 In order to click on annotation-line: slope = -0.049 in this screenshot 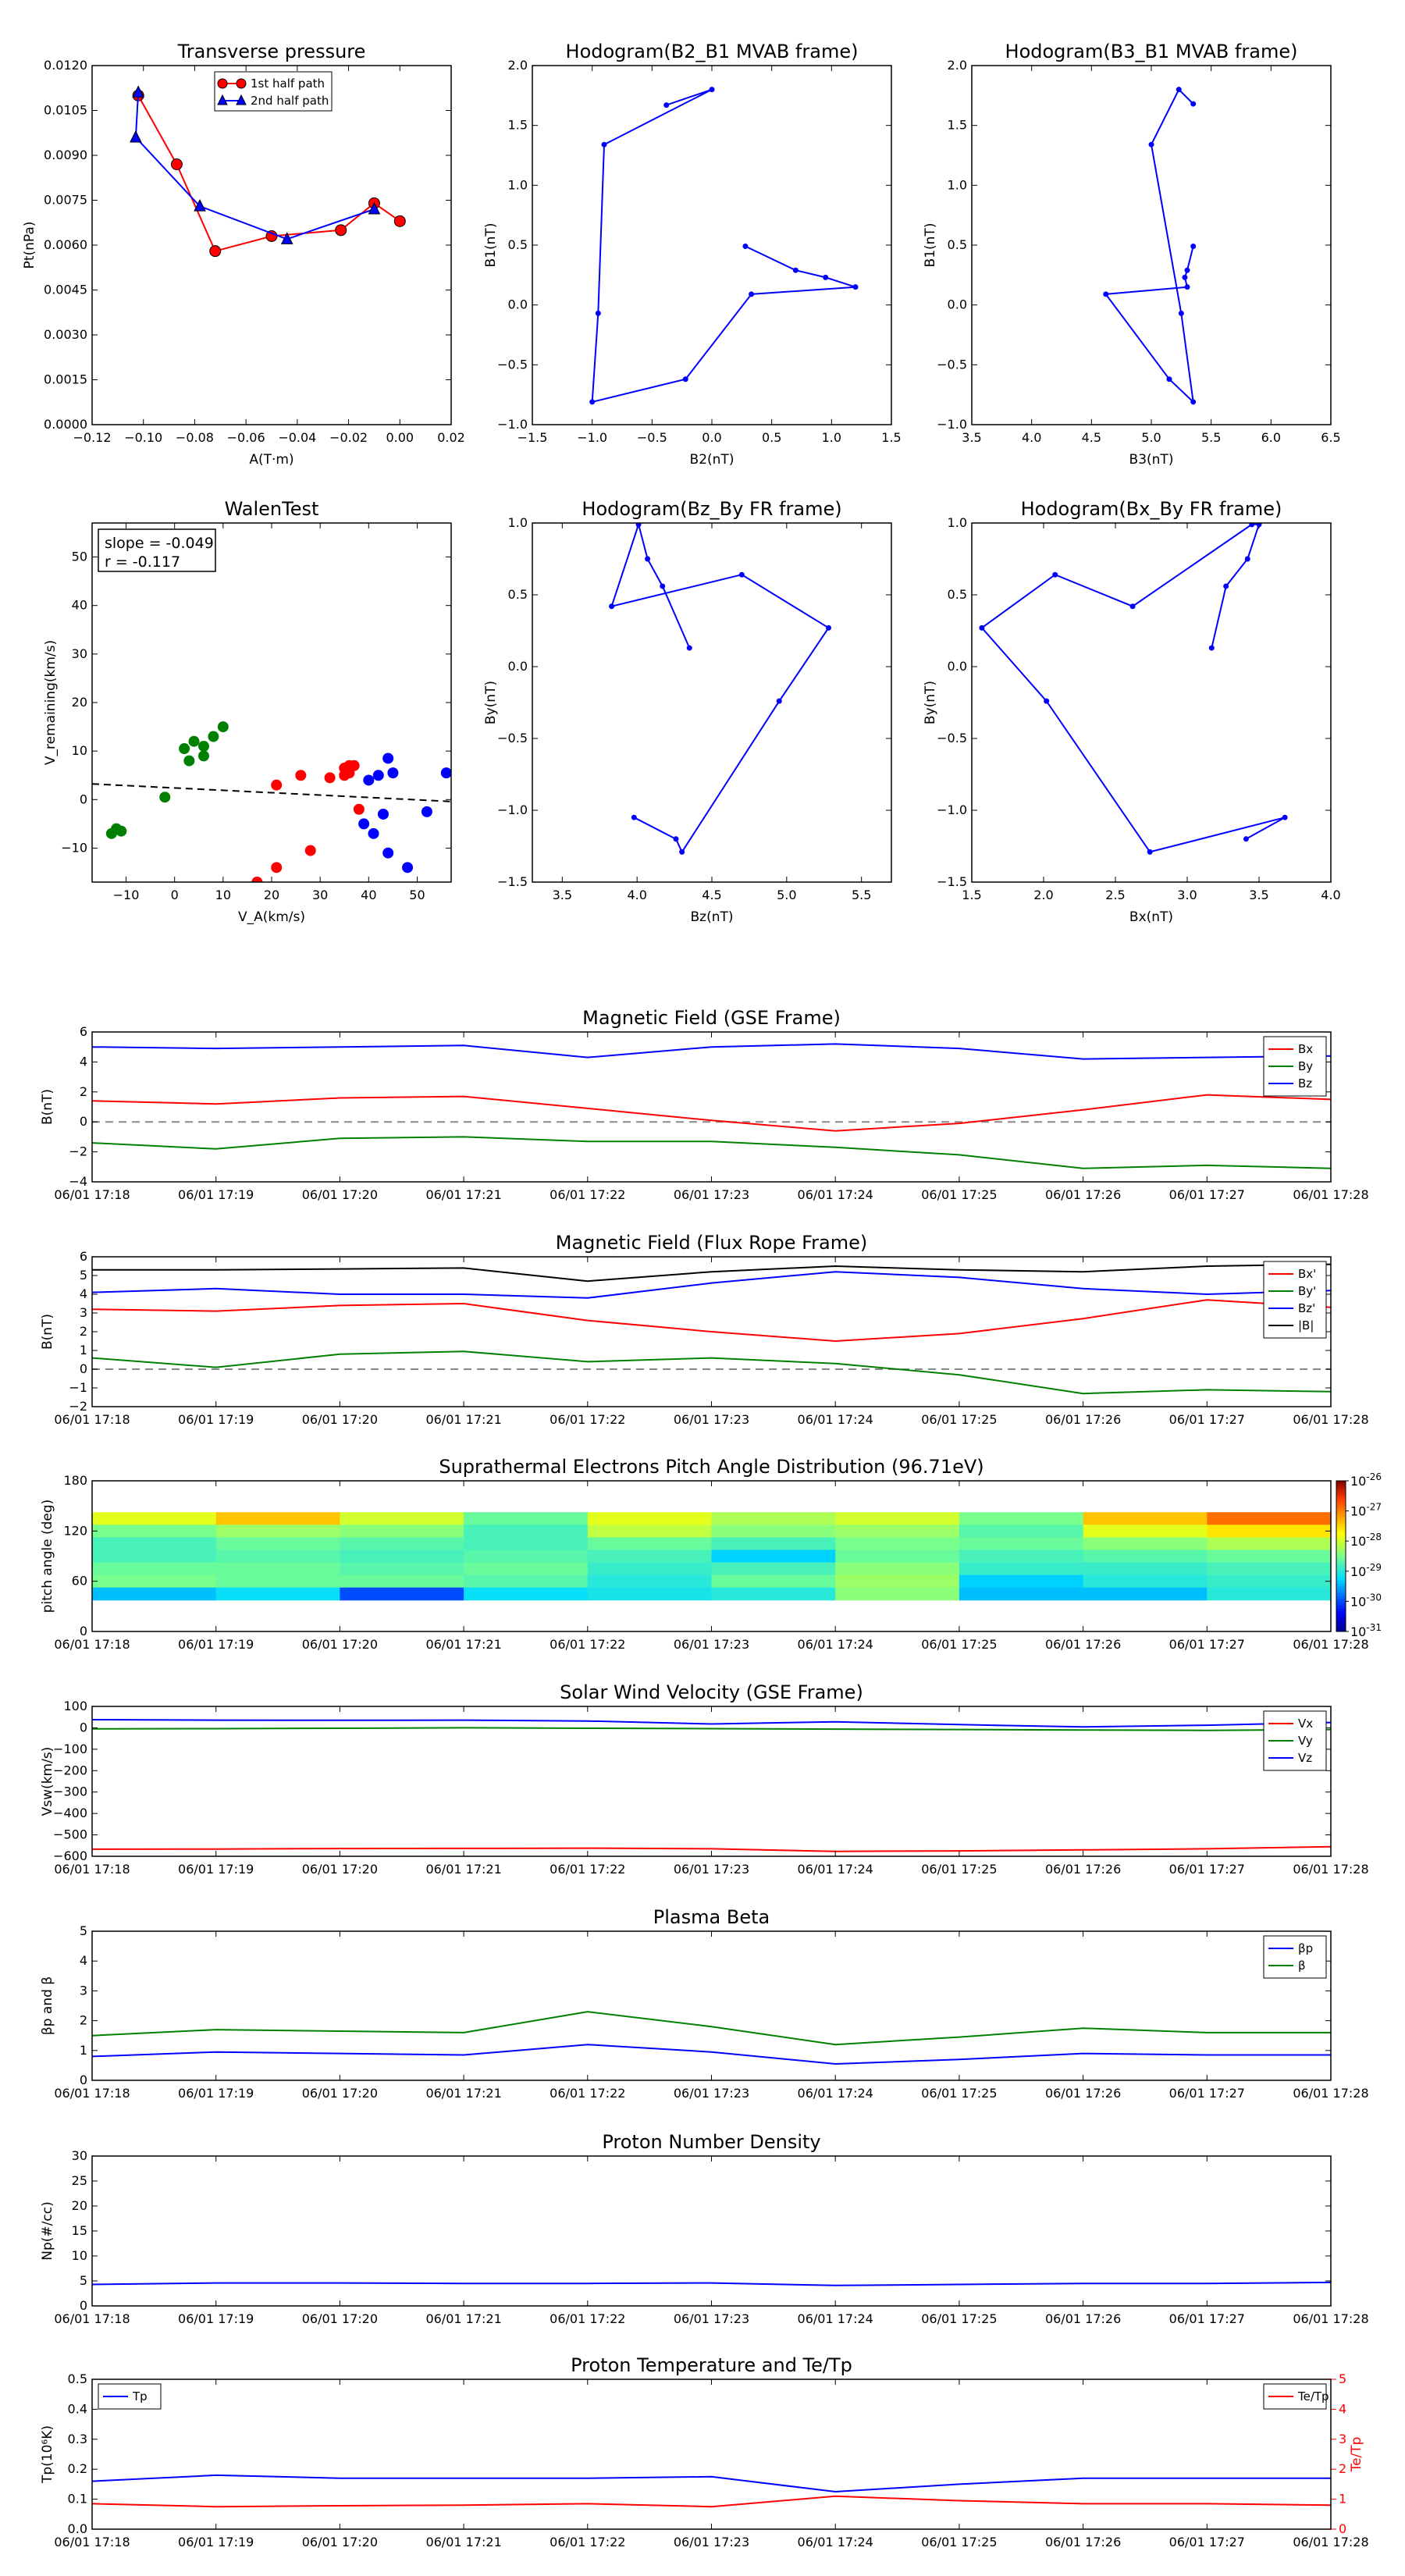, I will do `click(160, 543)`.